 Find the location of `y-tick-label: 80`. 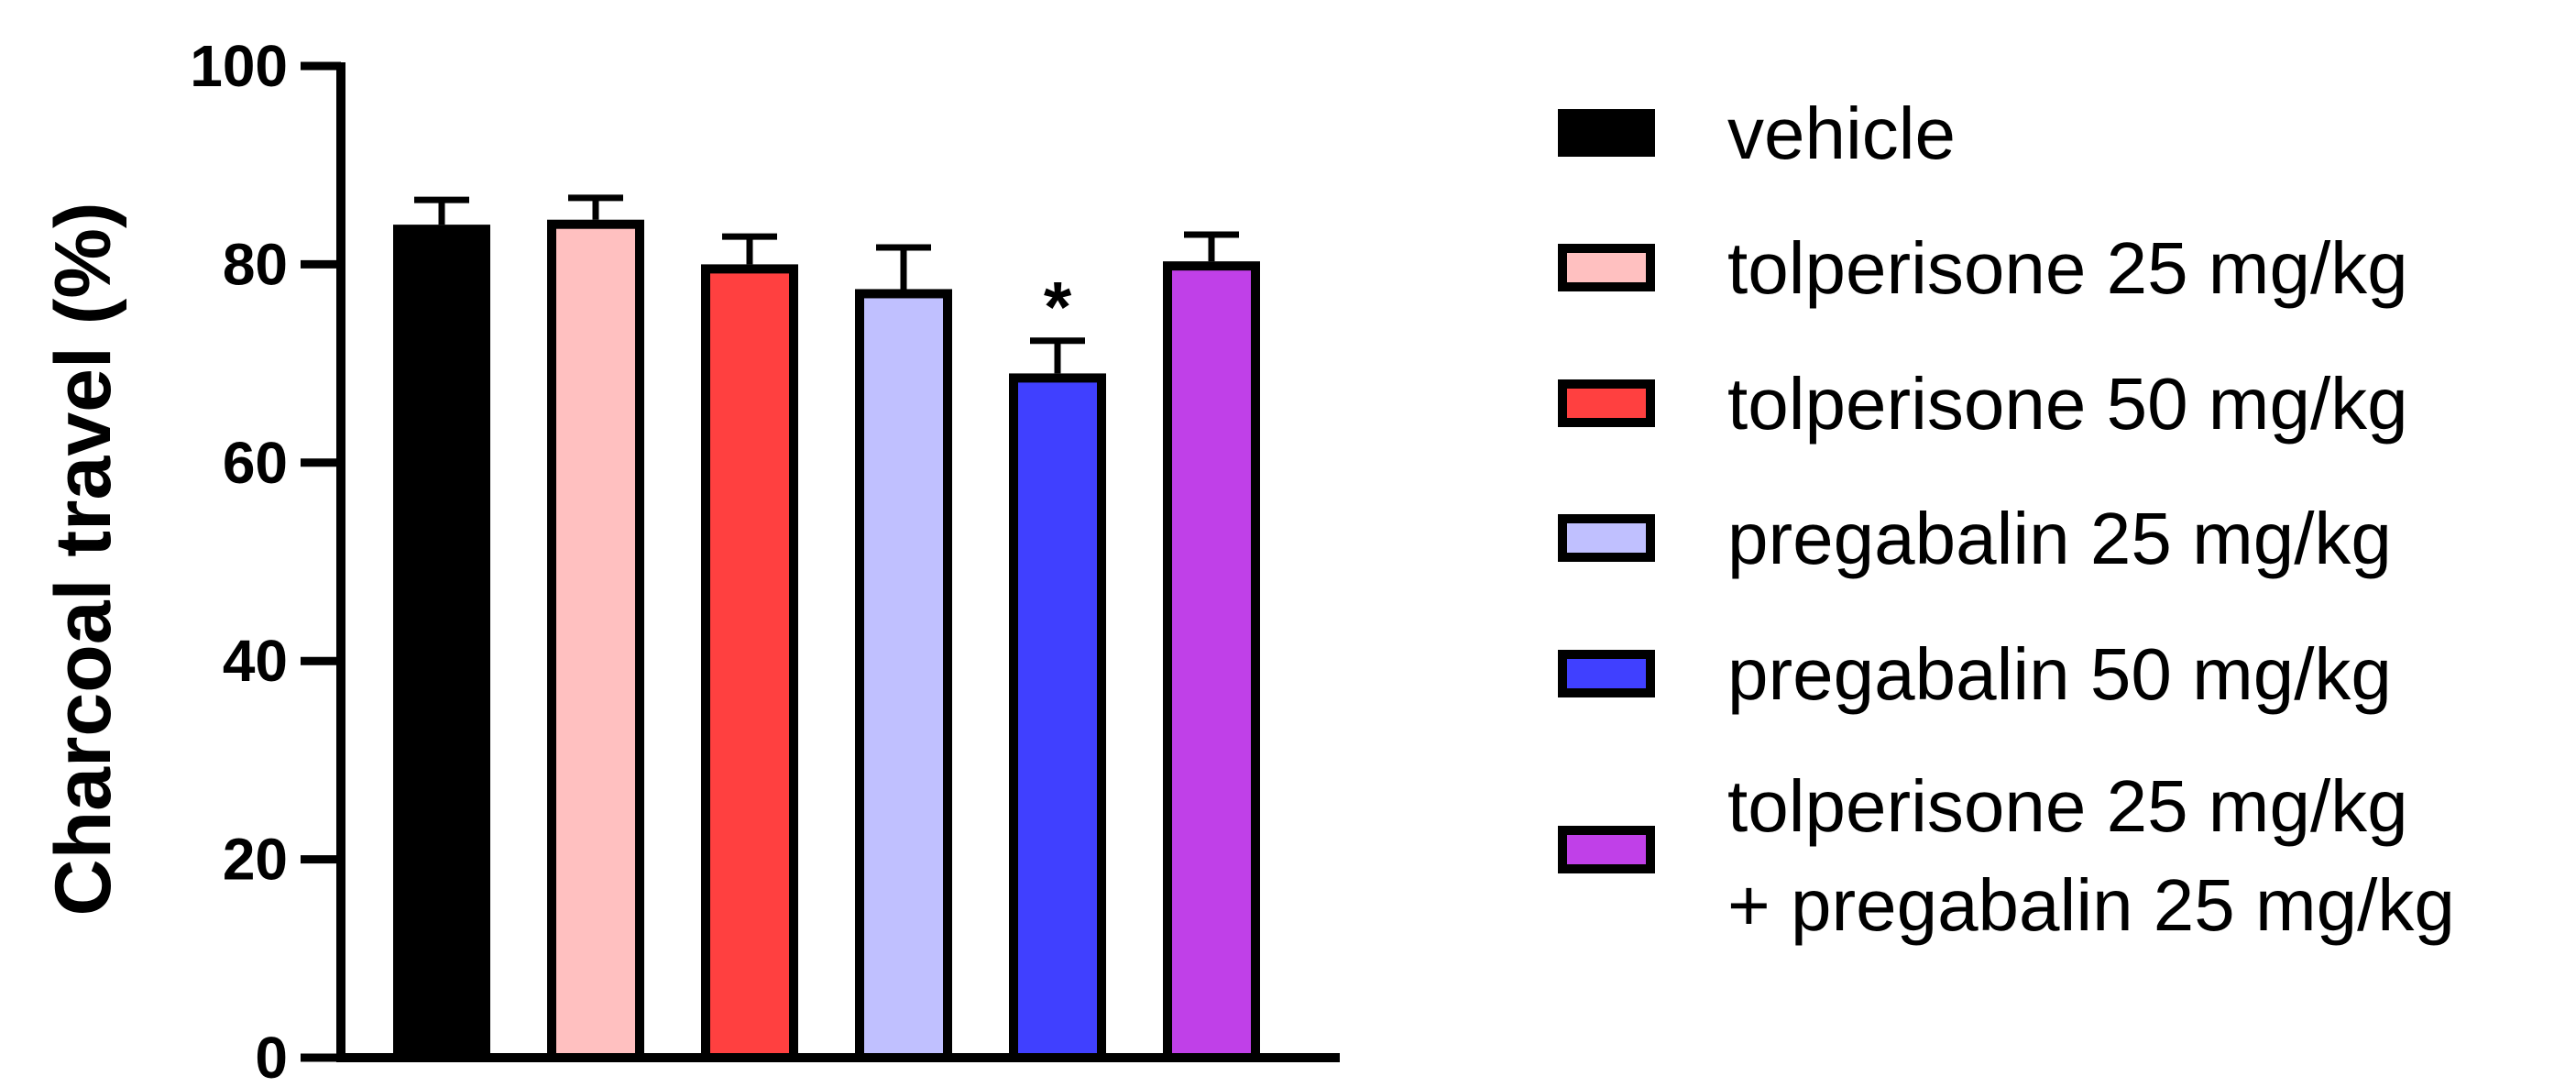

y-tick-label: 80 is located at coordinates (256, 264).